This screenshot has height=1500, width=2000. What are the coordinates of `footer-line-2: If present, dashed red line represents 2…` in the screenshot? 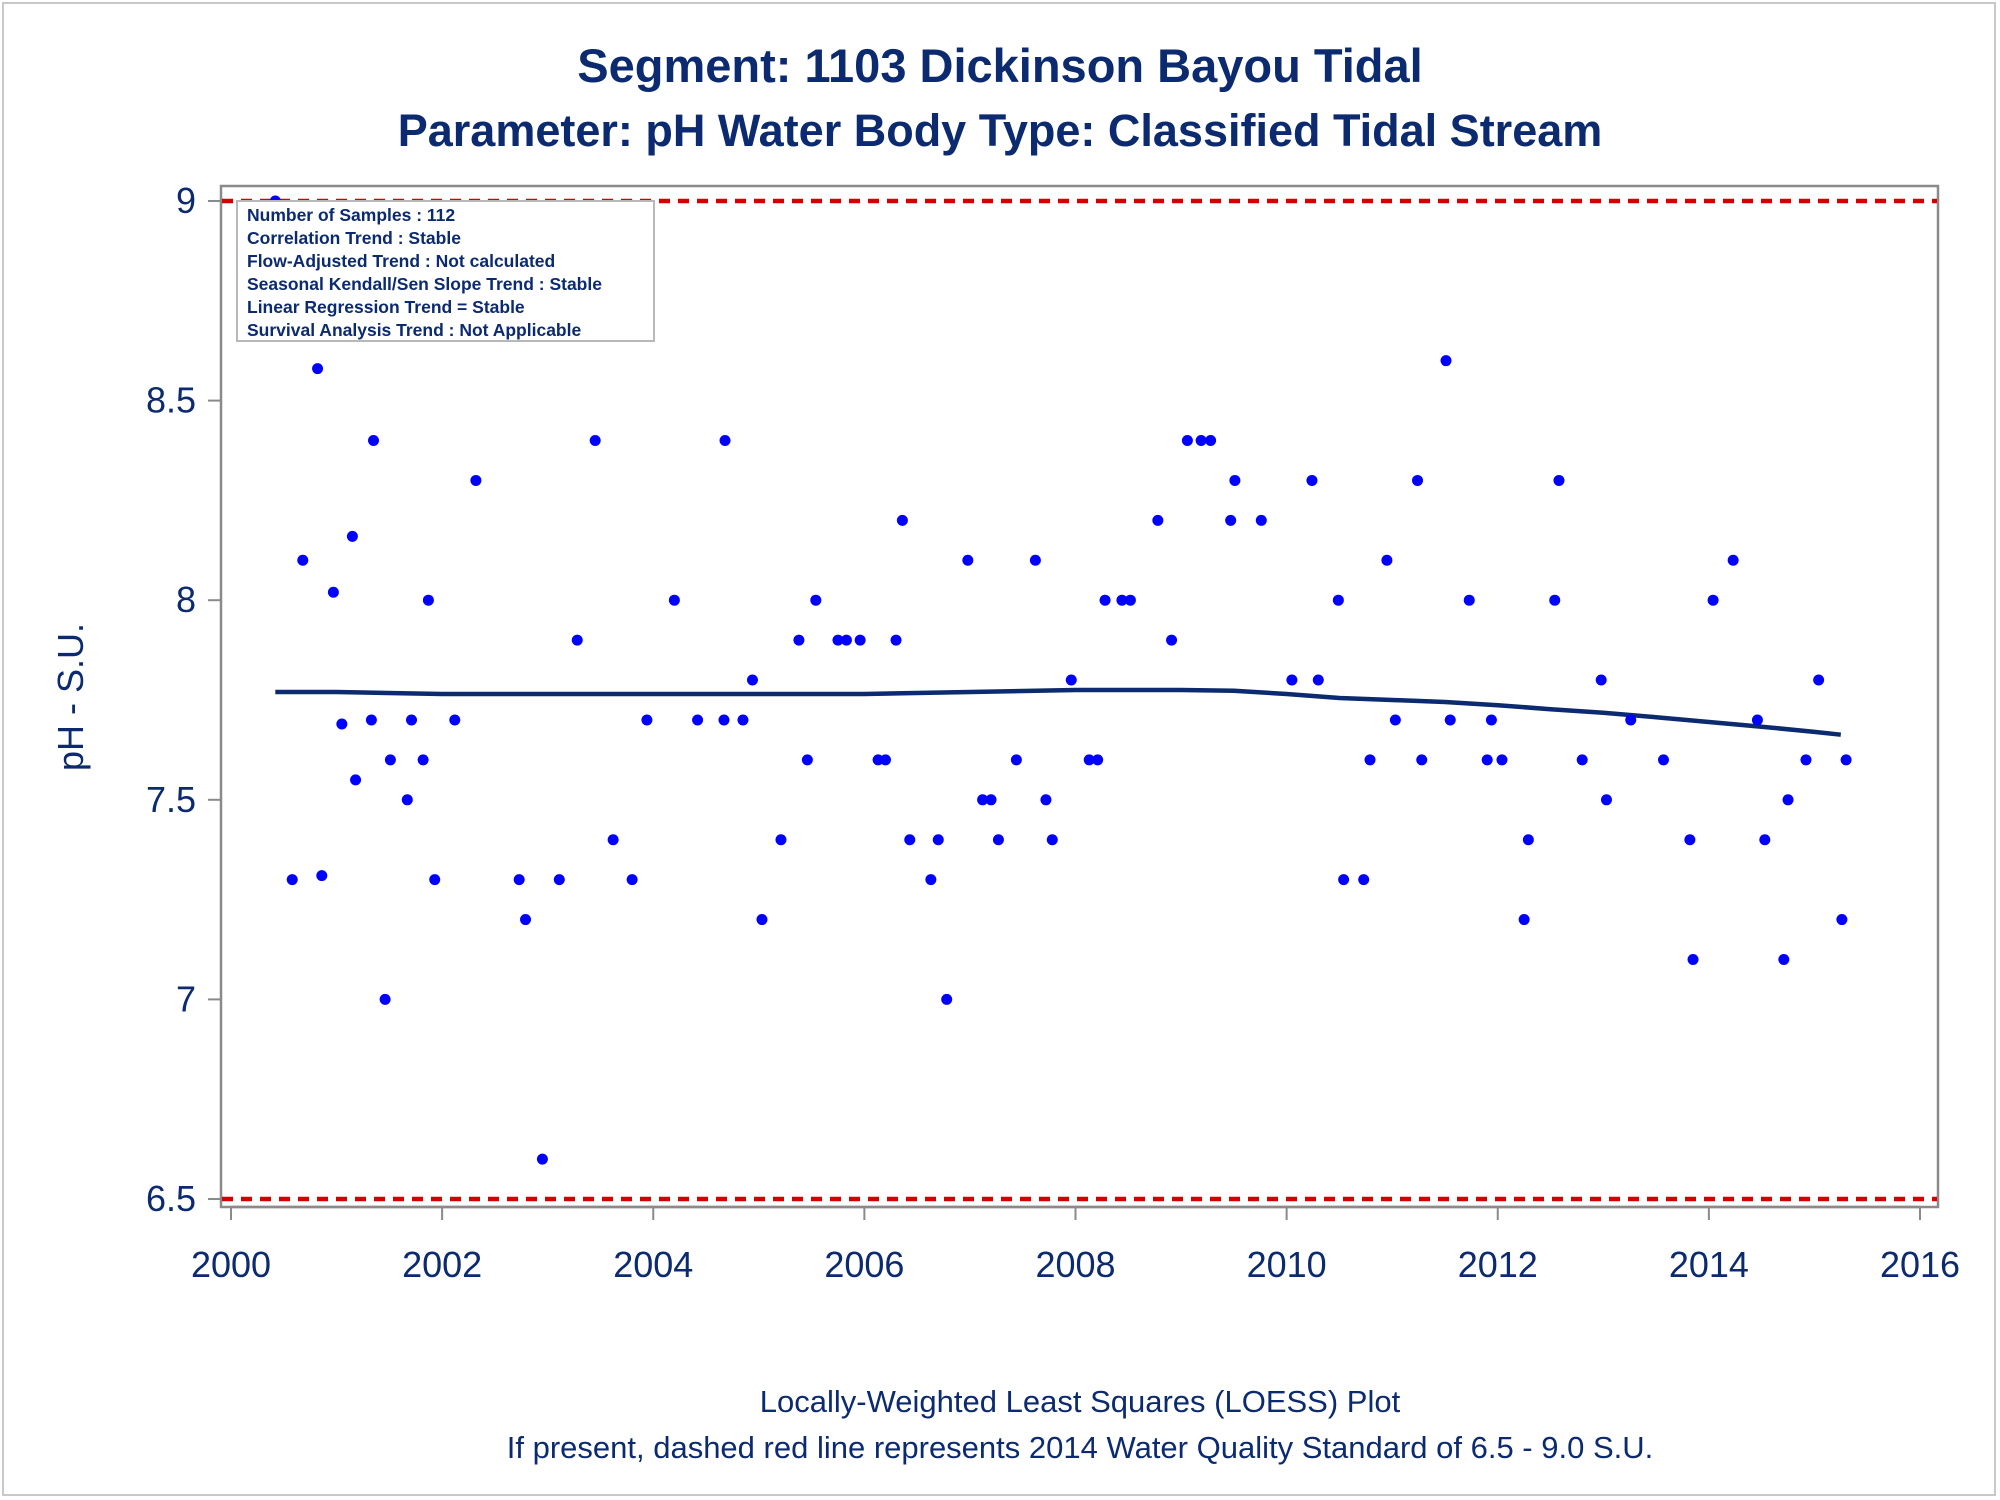 It's located at (1080, 1447).